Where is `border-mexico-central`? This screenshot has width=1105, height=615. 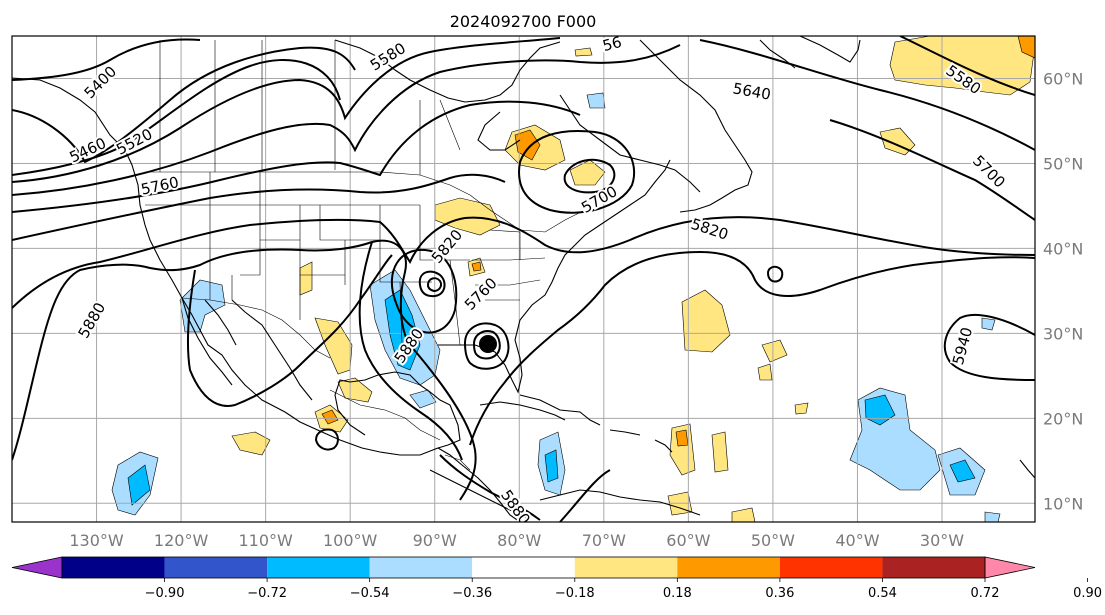
border-mexico-central is located at coordinates (400, 430).